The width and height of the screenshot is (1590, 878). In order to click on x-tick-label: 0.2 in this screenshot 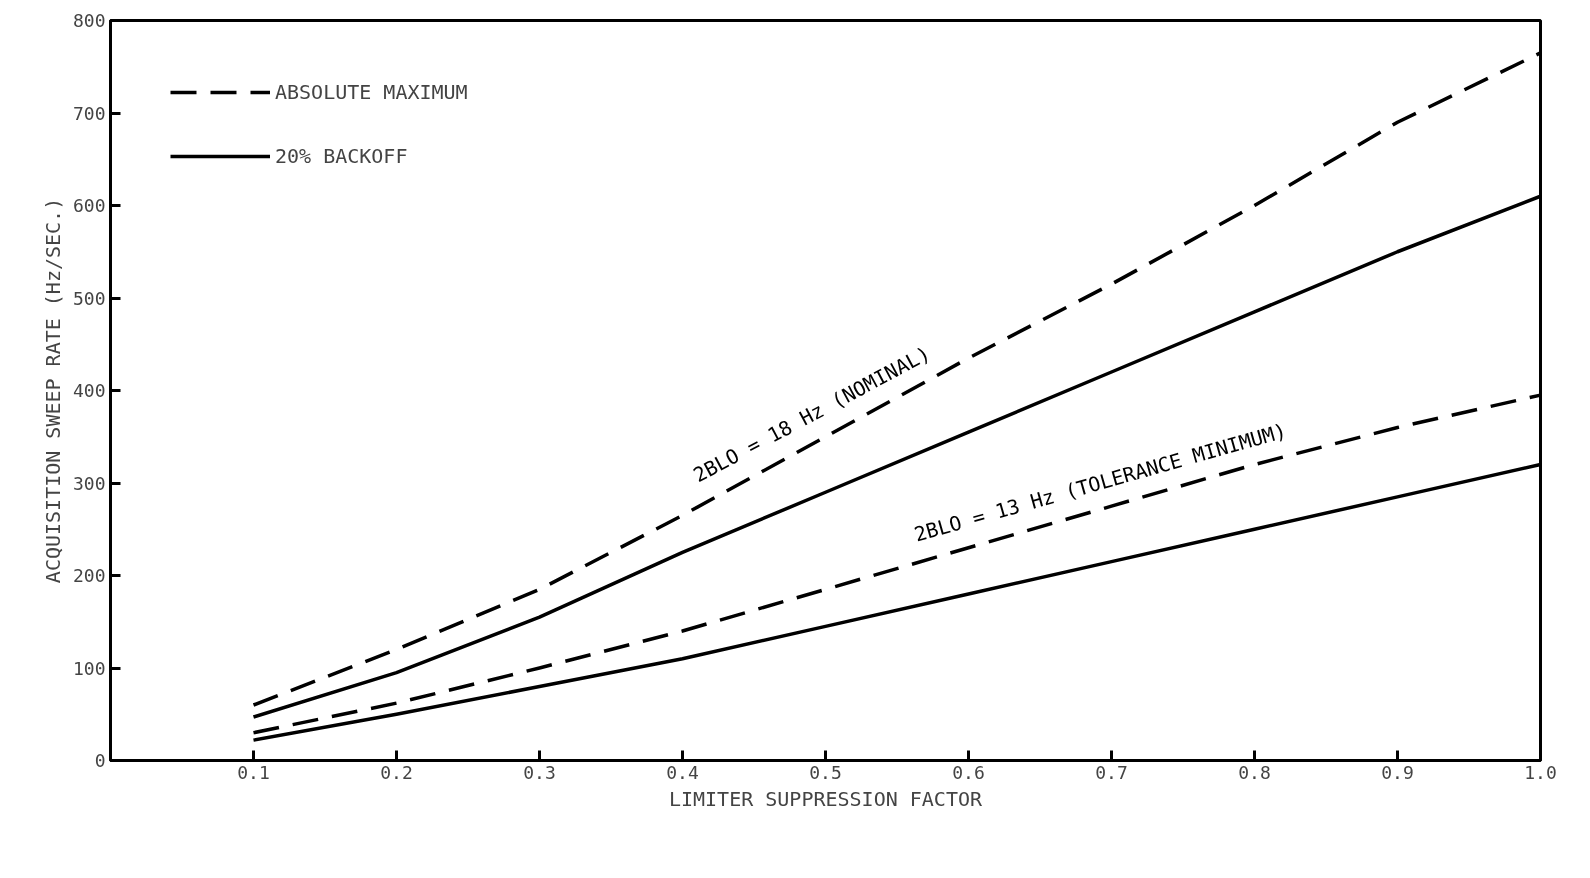, I will do `click(396, 772)`.